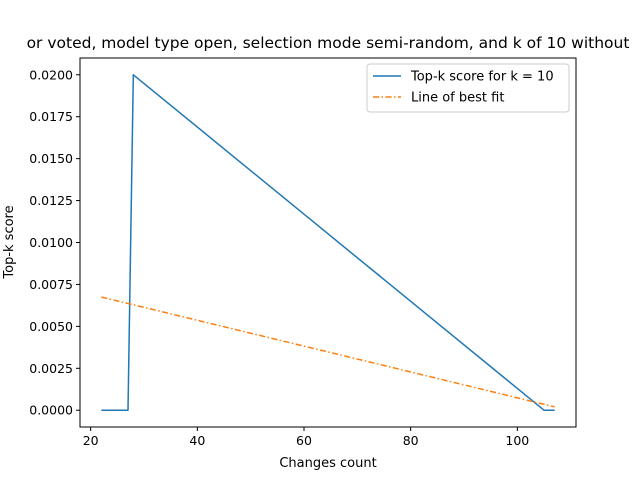  I want to click on x-axis-ticks: 20 40 60 80 100, so click(306, 437).